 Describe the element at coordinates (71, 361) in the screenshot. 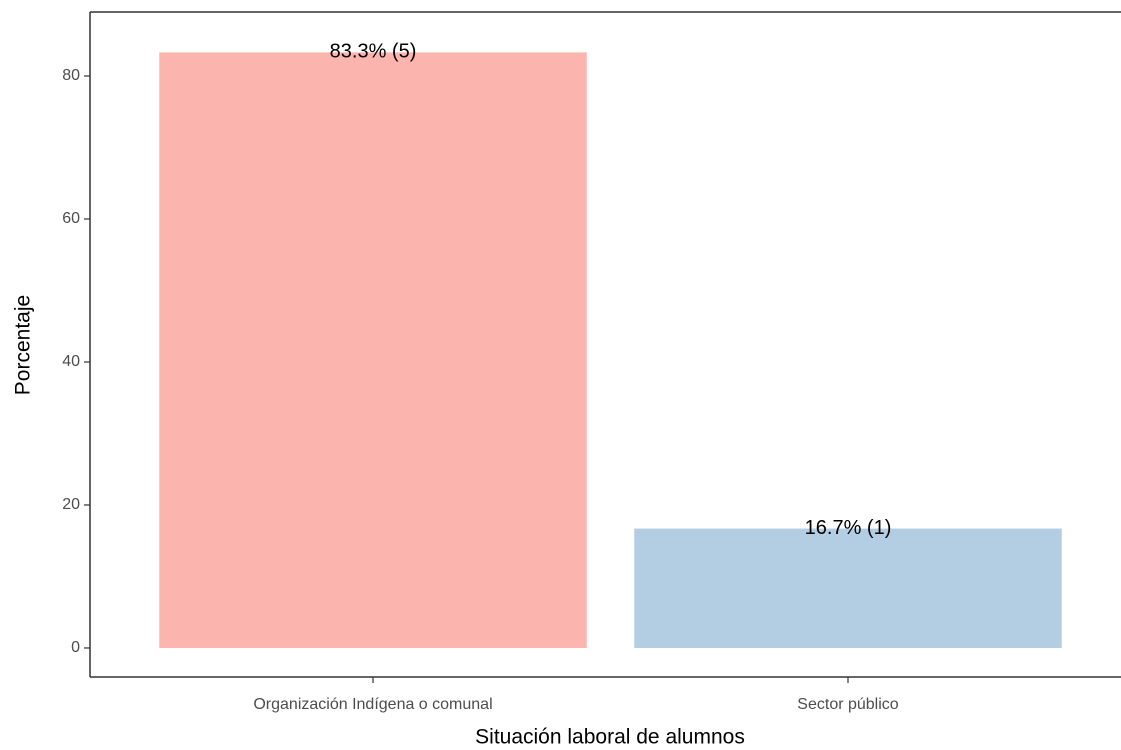

I see `y-tick-label: 40` at that location.